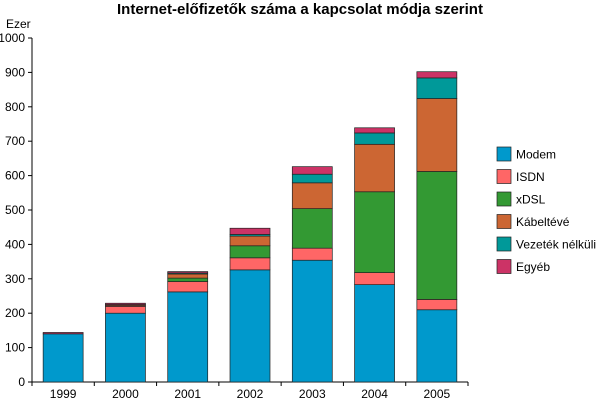  Describe the element at coordinates (437, 393) in the screenshot. I see `x-tick-label: 2005` at that location.